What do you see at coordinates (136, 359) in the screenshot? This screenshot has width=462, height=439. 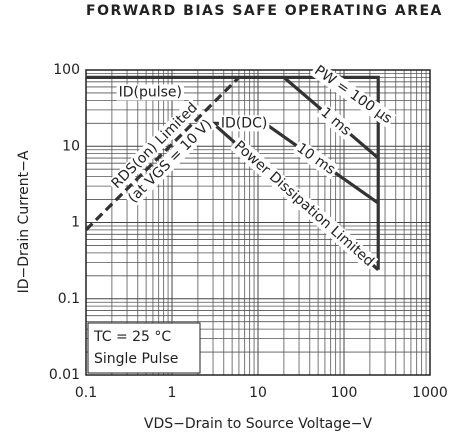 I see `annotation: Single Pulse` at bounding box center [136, 359].